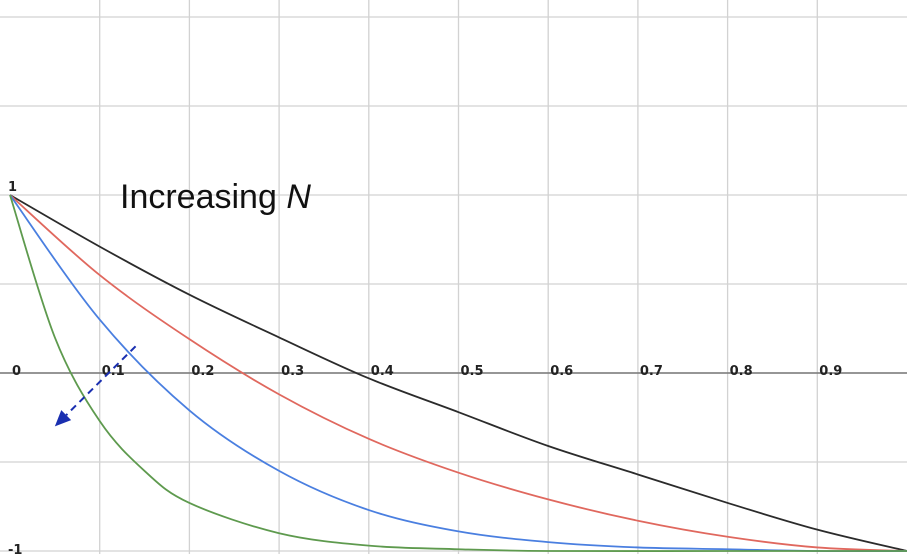 This screenshot has height=554, width=907. What do you see at coordinates (561, 371) in the screenshot?
I see `x-tick-label: 0.6` at bounding box center [561, 371].